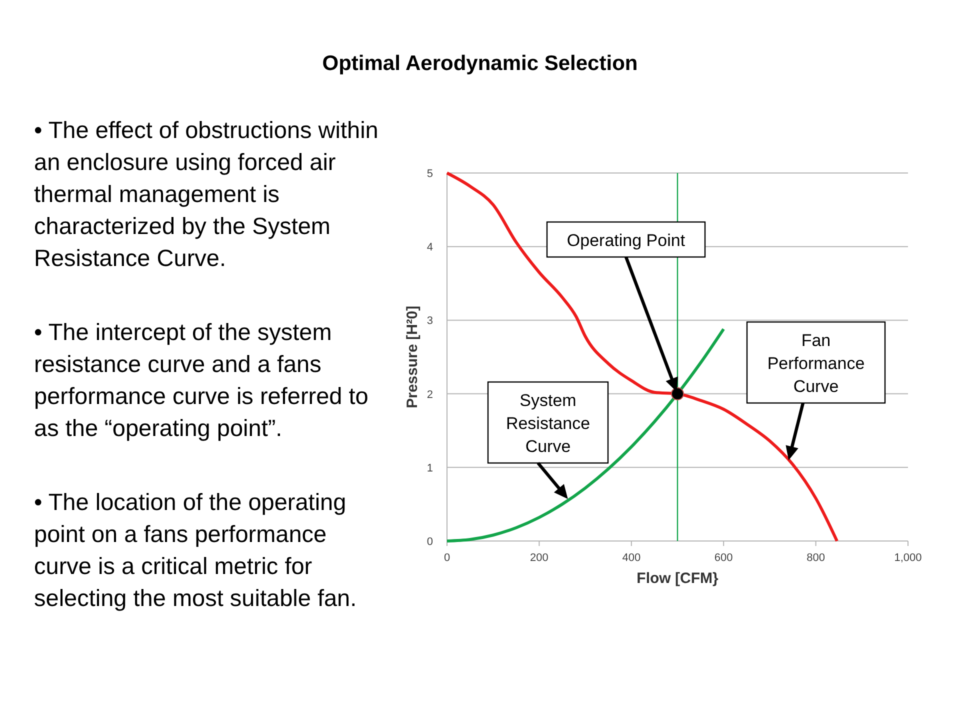  Describe the element at coordinates (202, 380) in the screenshot. I see `text: • The intercept of the system resistance curve and a fans performance curve is referred to as the “operating point”.` at that location.